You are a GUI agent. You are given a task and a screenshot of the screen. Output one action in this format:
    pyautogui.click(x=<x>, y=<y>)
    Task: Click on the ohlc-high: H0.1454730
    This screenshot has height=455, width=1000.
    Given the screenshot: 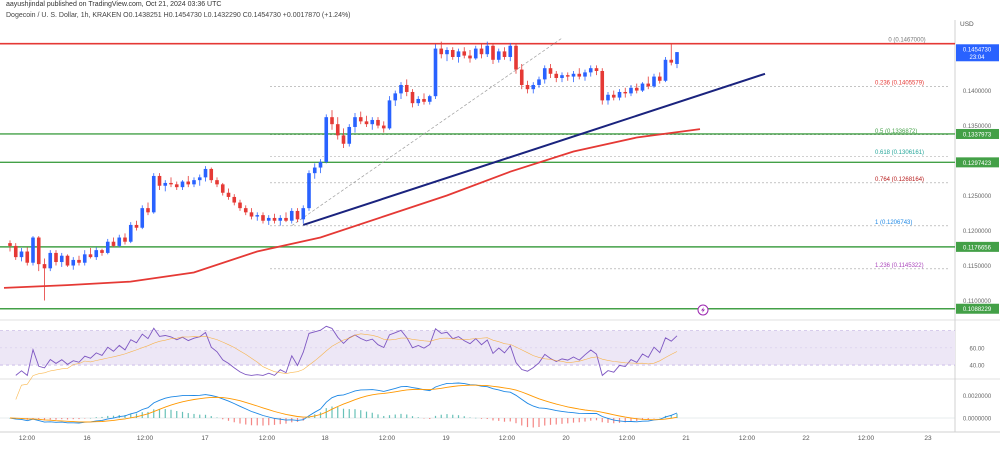 What is the action you would take?
    pyautogui.click(x=182, y=15)
    